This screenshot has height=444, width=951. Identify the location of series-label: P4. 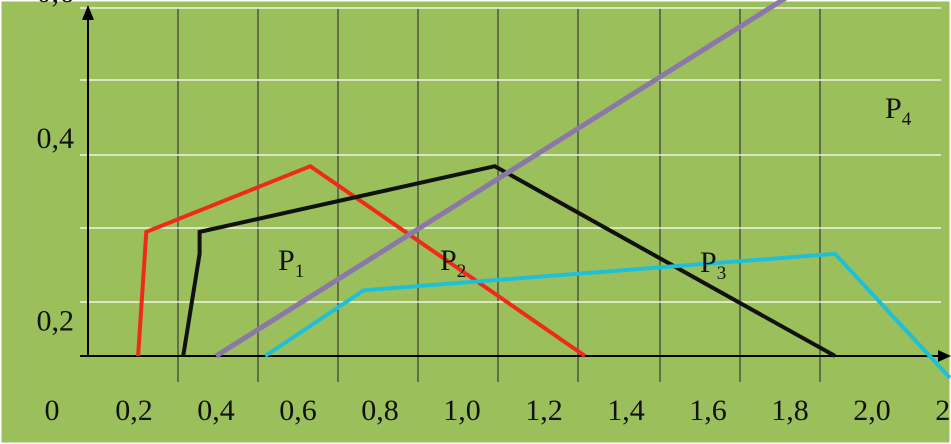
(898, 111).